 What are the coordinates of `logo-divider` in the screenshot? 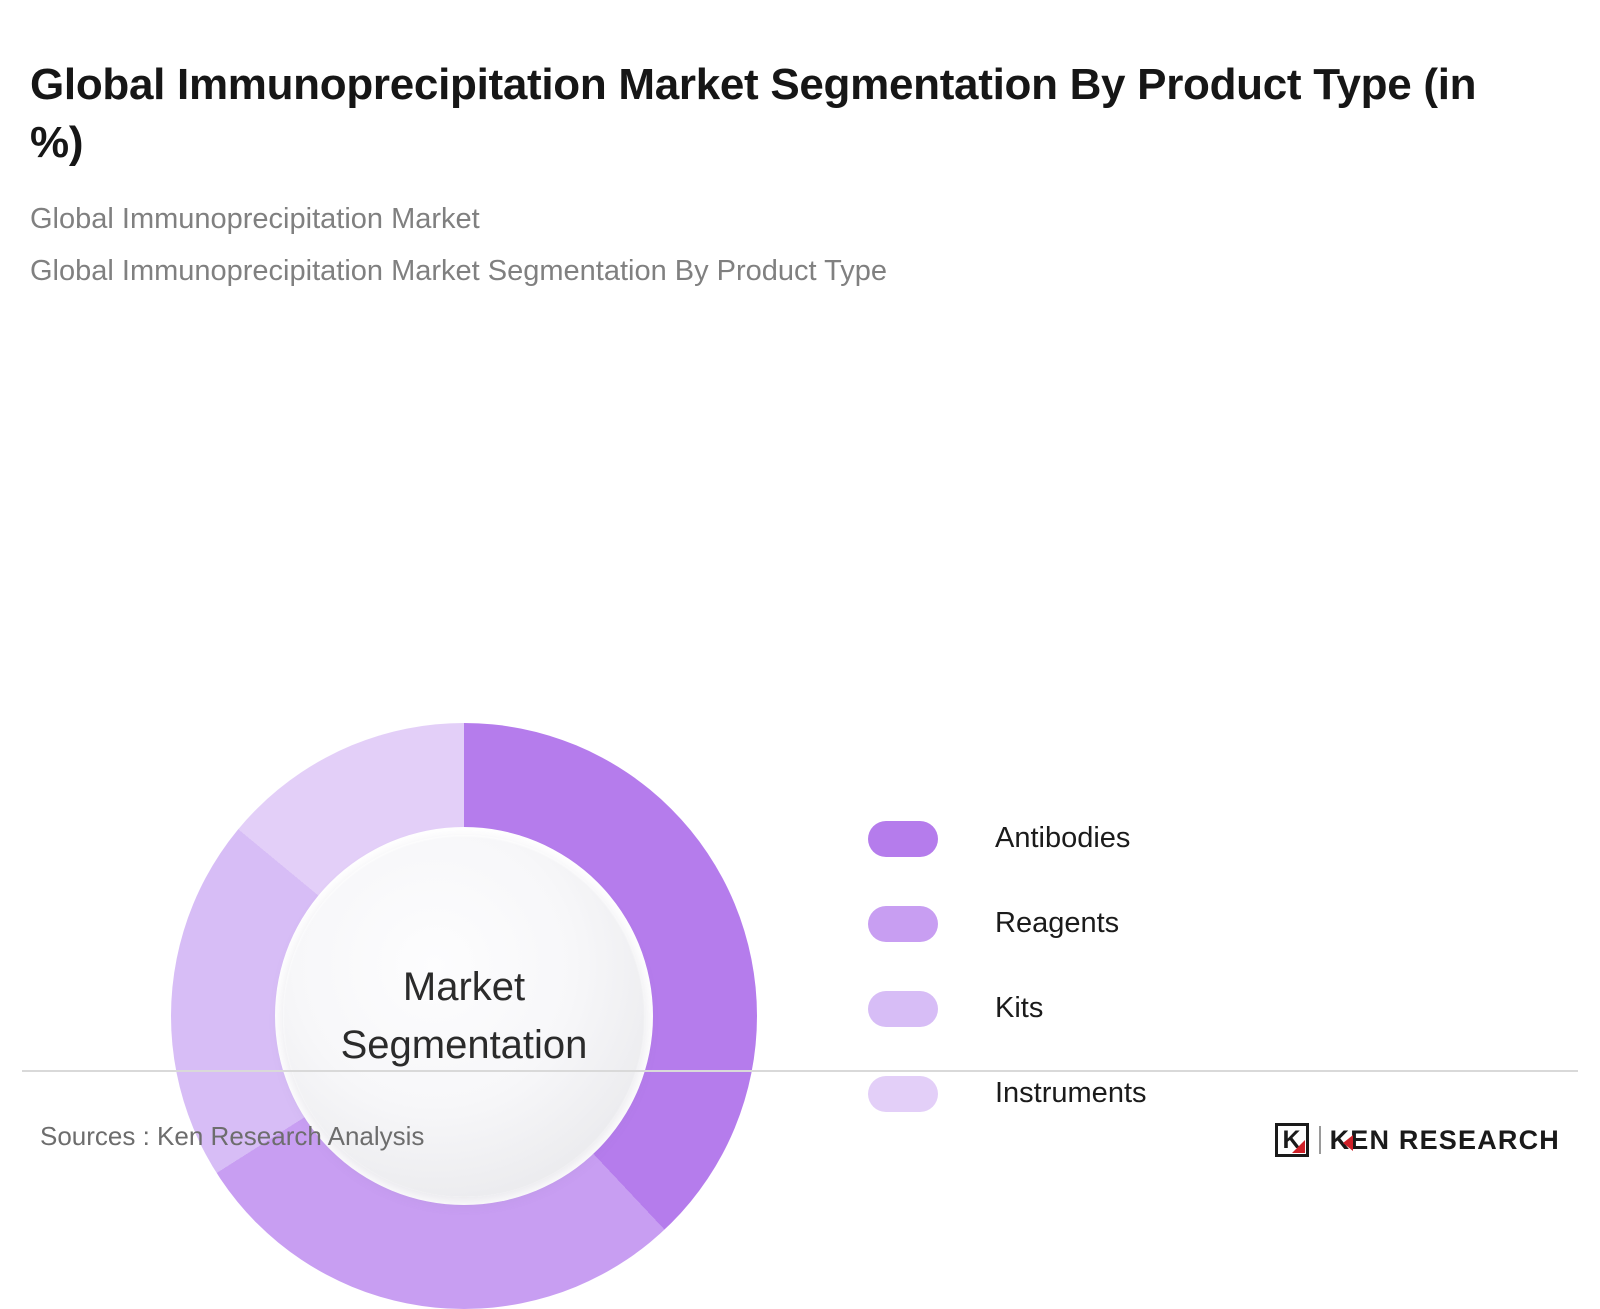 It's located at (1319, 1140).